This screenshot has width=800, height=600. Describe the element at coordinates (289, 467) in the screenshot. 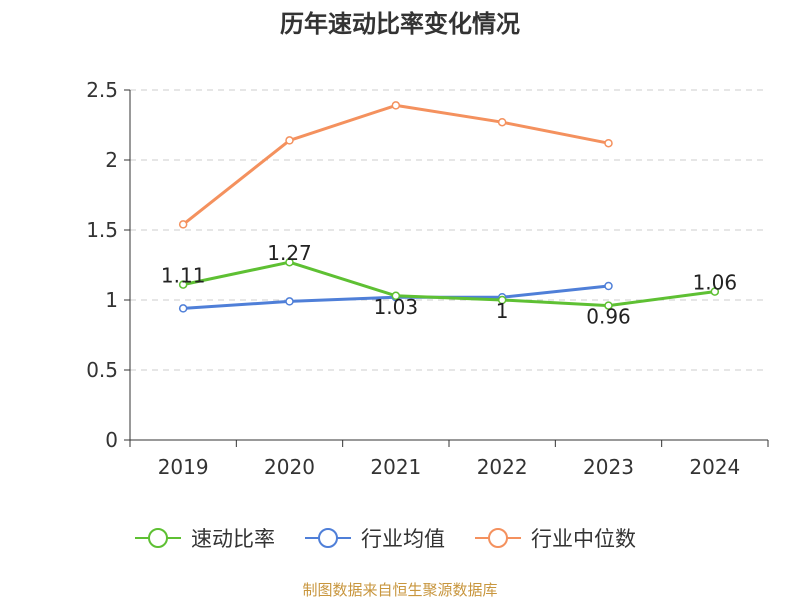

I see `x-tick-label: 2020` at that location.